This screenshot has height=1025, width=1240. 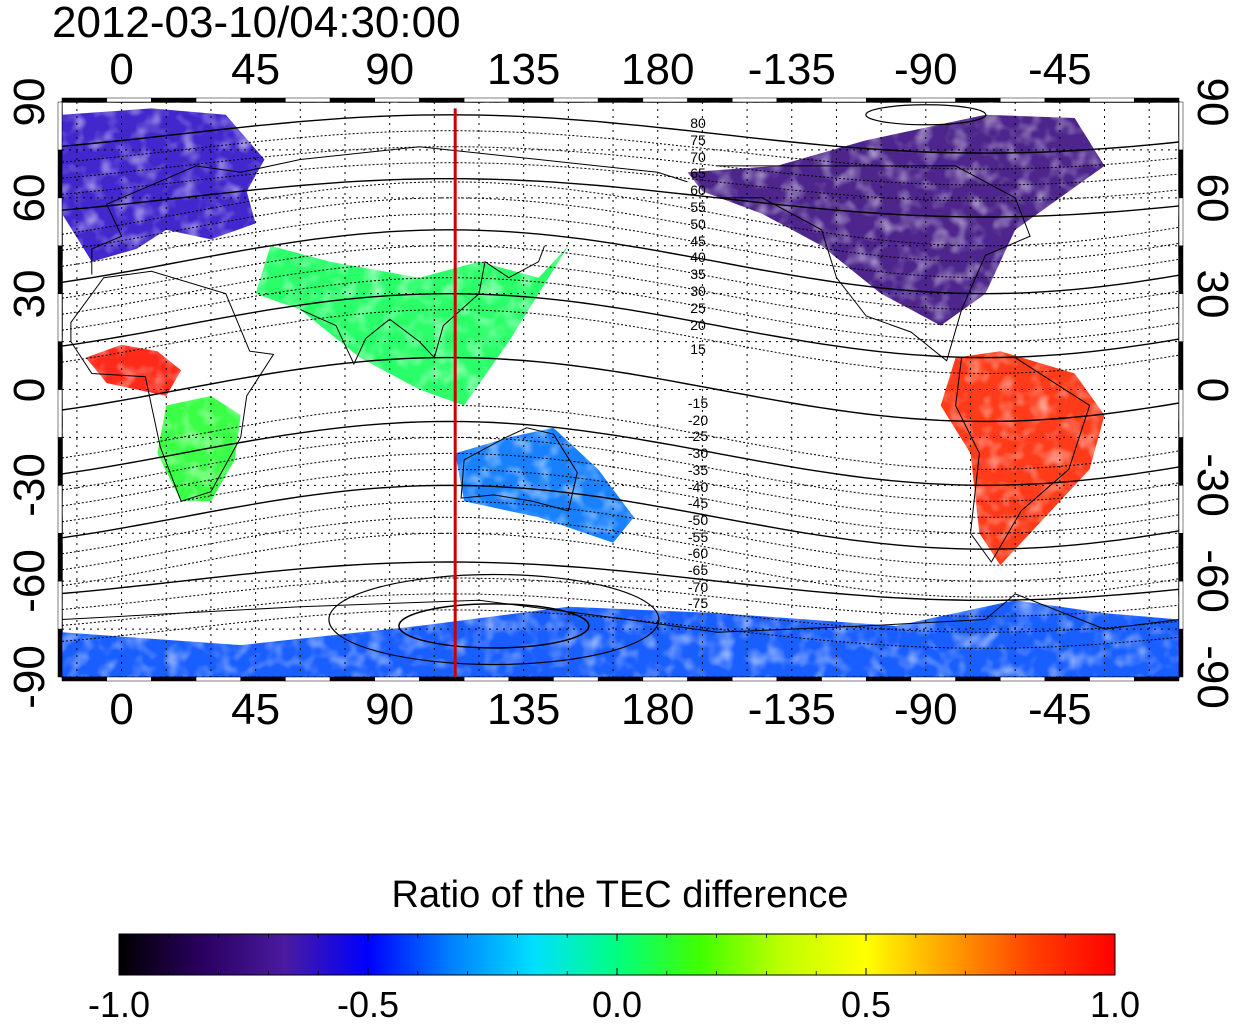 I want to click on magnetic-latitude-label: -45, so click(x=698, y=503).